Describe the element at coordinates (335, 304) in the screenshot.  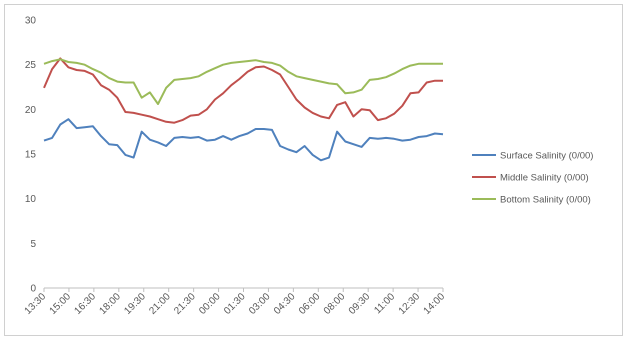
I see `x-tick-label: 08:00` at that location.